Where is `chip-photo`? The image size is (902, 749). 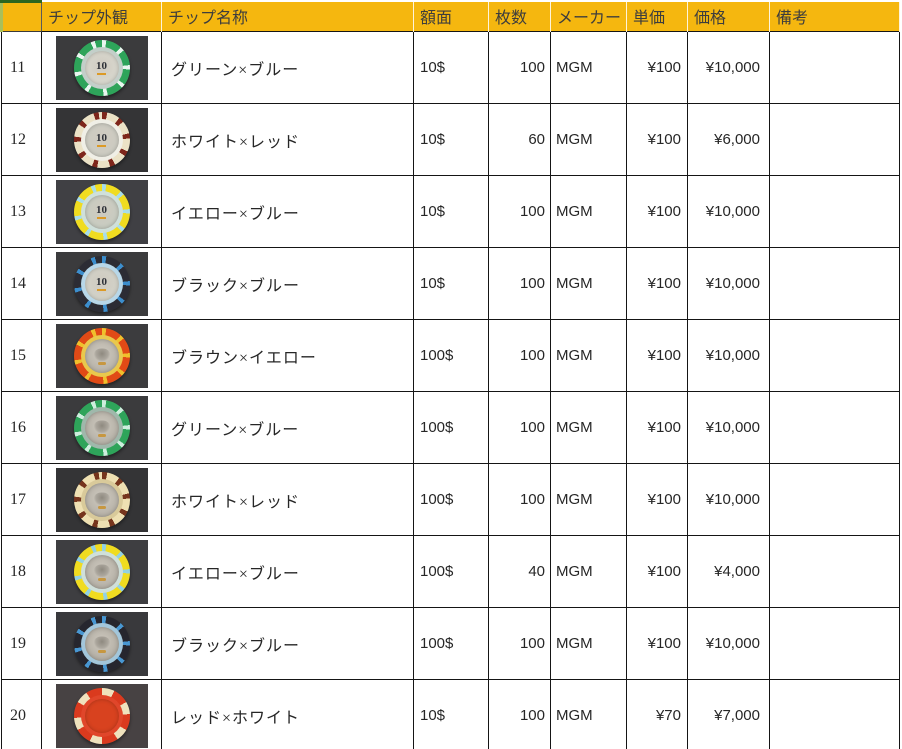 chip-photo is located at coordinates (101, 499).